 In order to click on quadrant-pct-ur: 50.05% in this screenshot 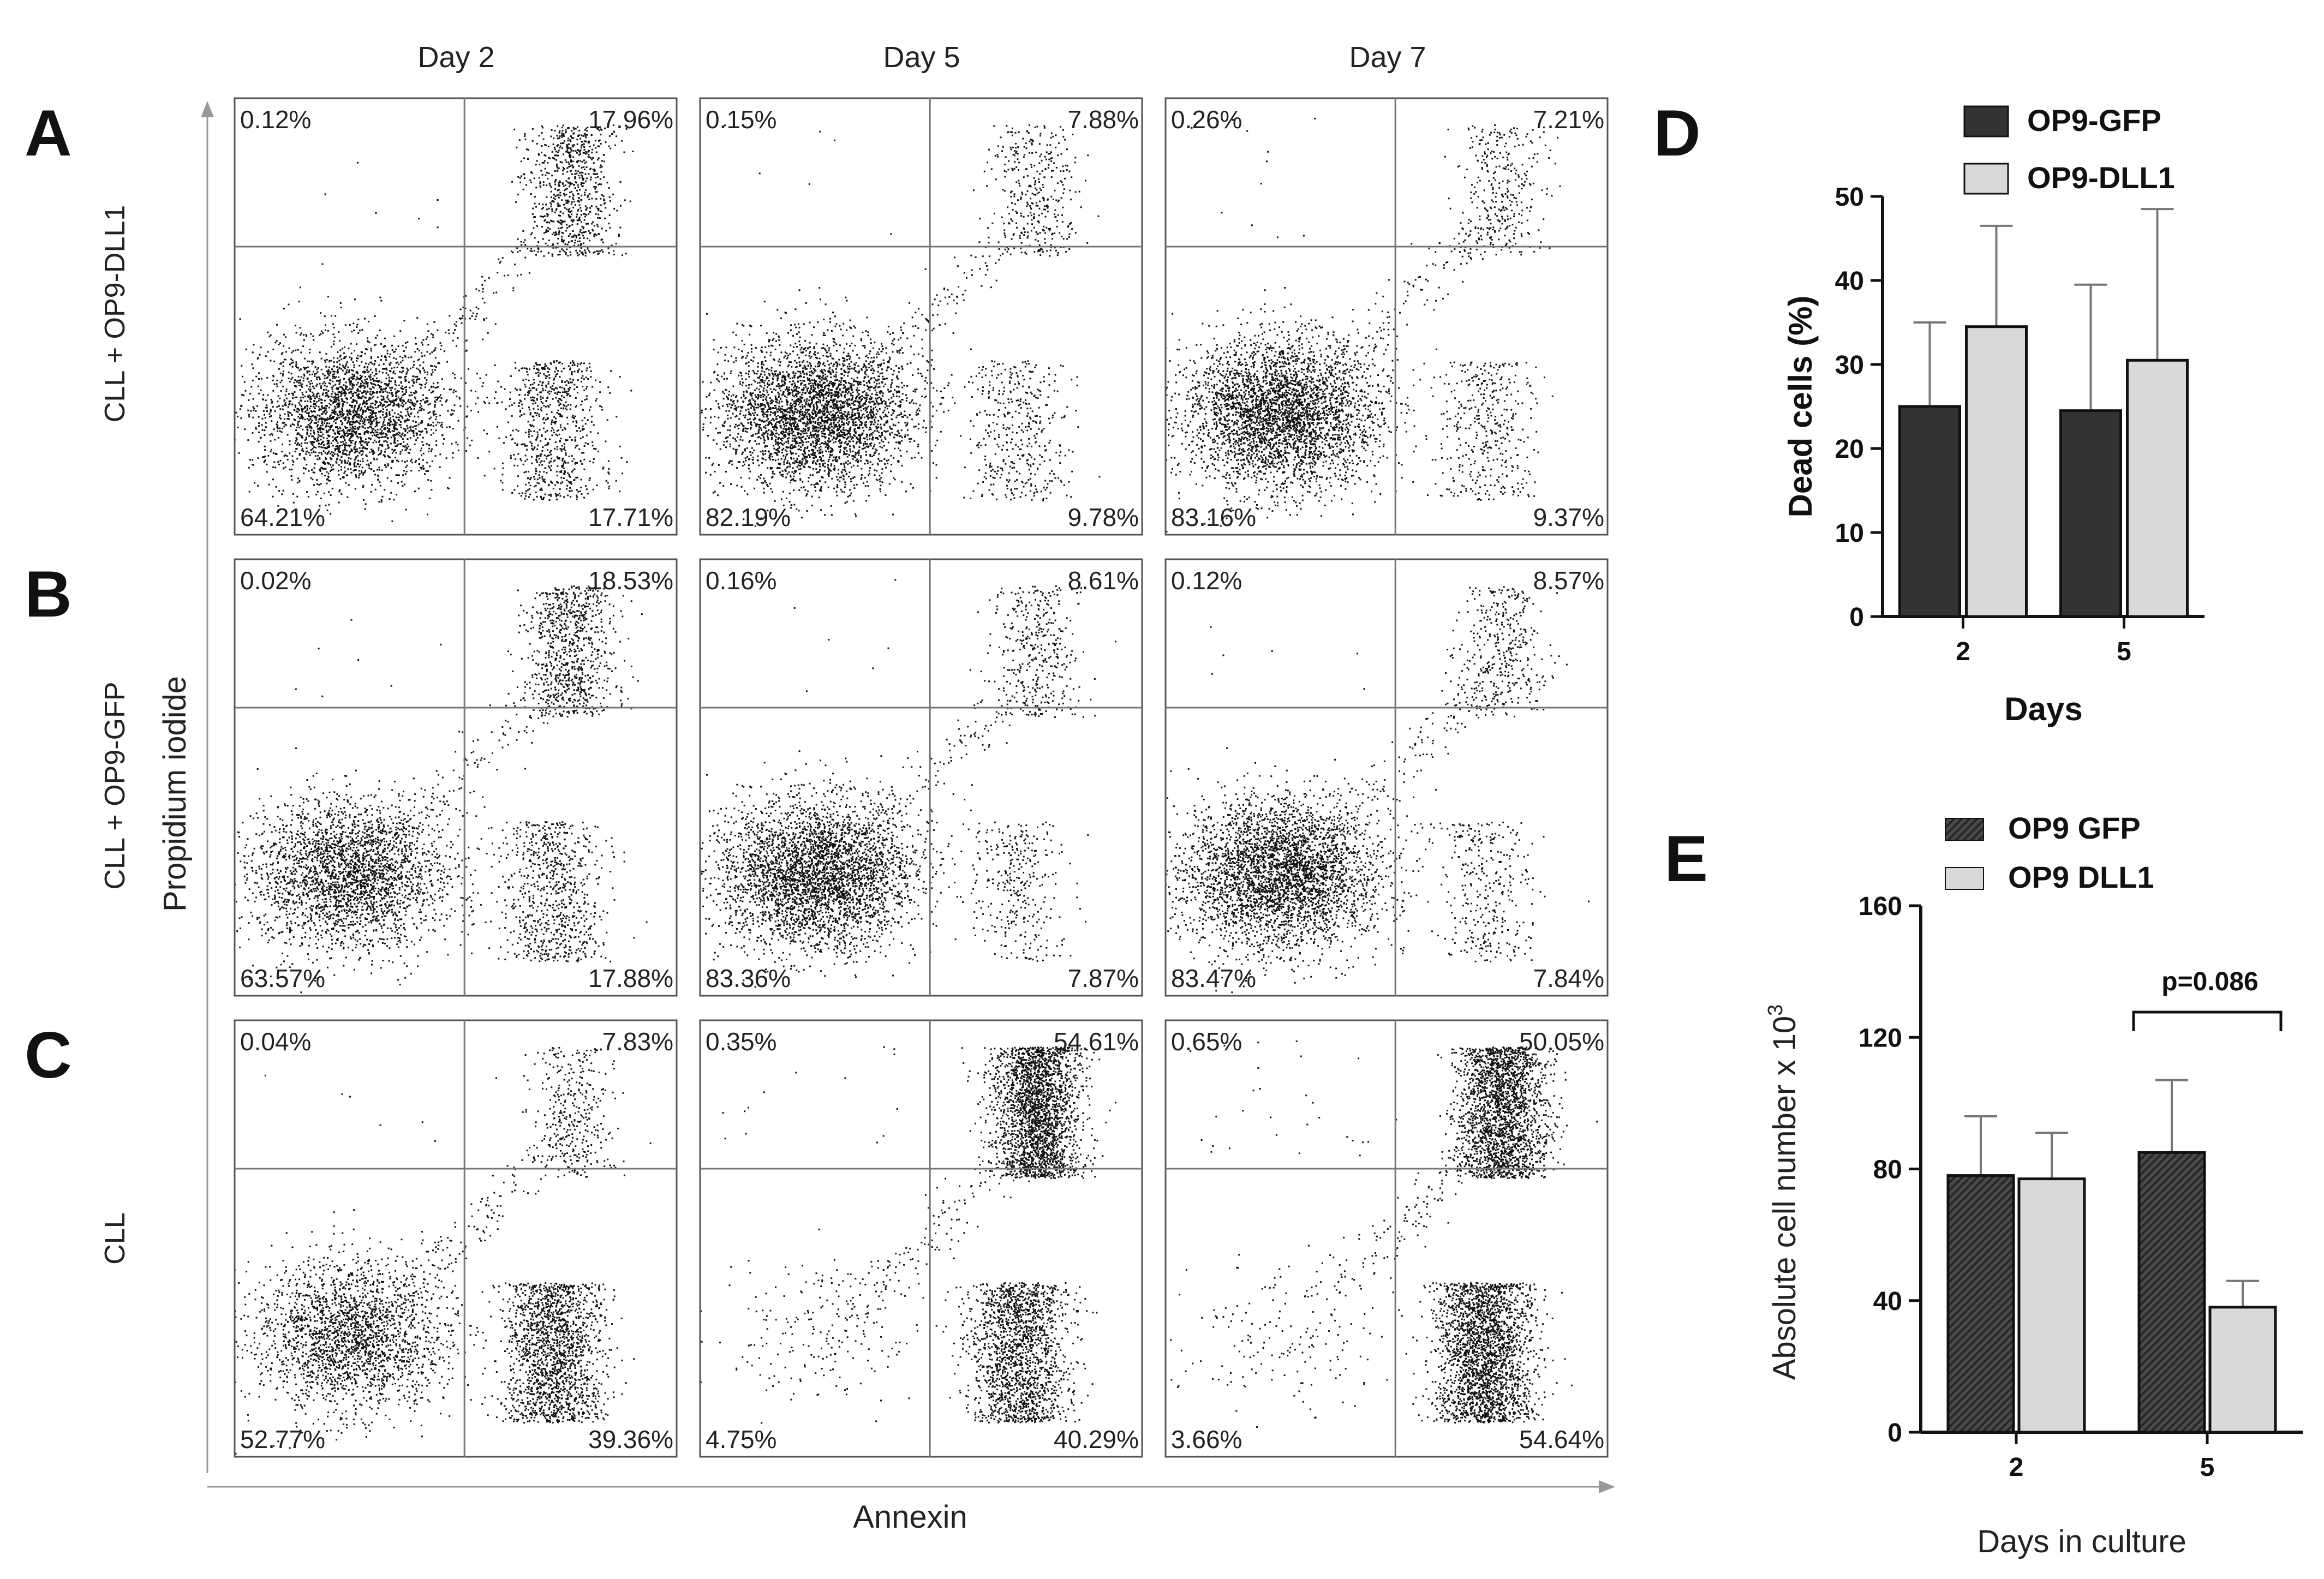, I will do `click(1561, 1041)`.